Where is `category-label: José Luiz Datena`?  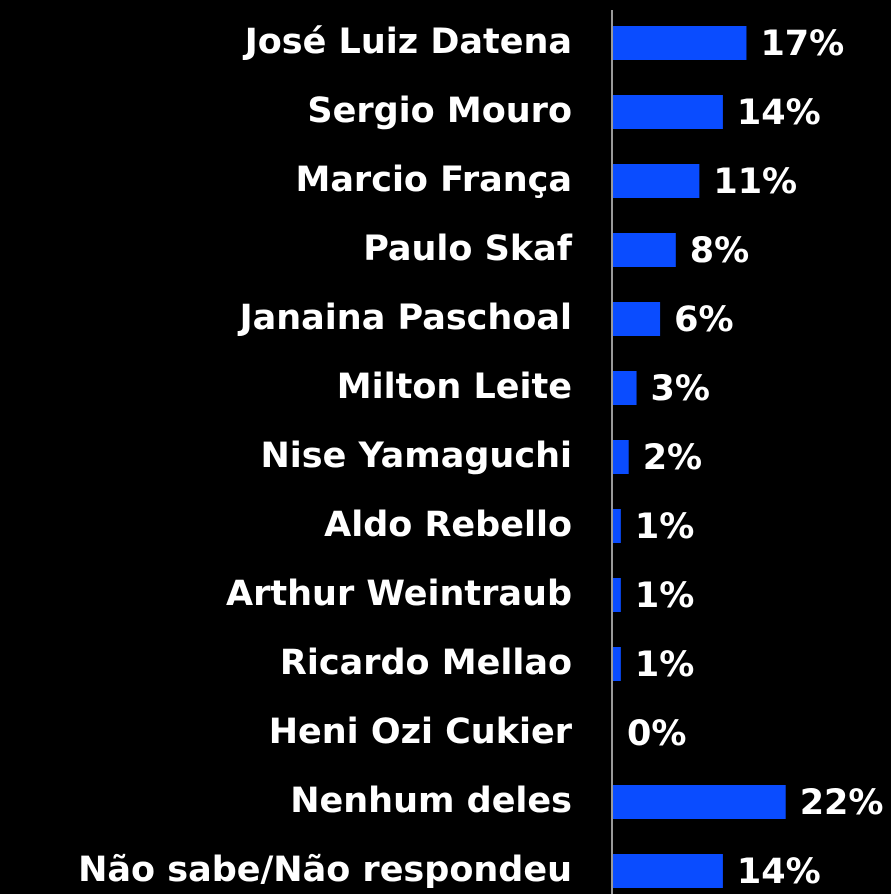 category-label: José Luiz Datena is located at coordinates (407, 42).